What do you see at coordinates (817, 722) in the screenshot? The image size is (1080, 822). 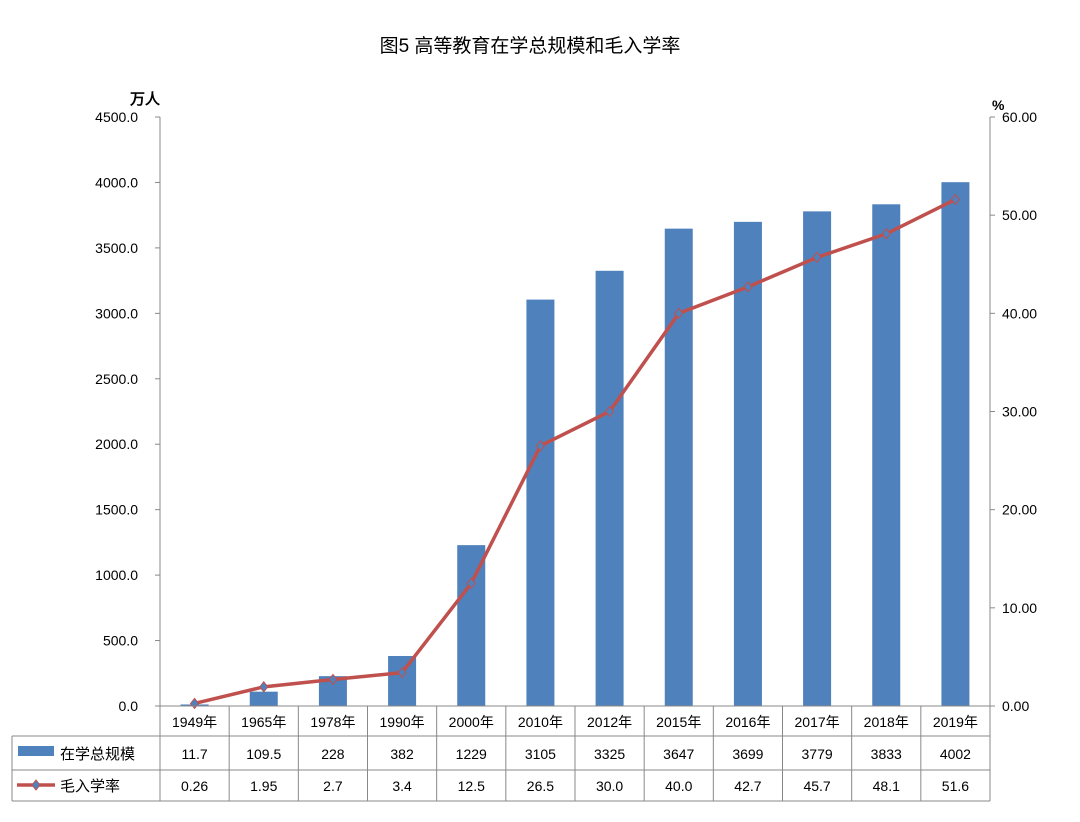 I see `category-label: 2017年` at bounding box center [817, 722].